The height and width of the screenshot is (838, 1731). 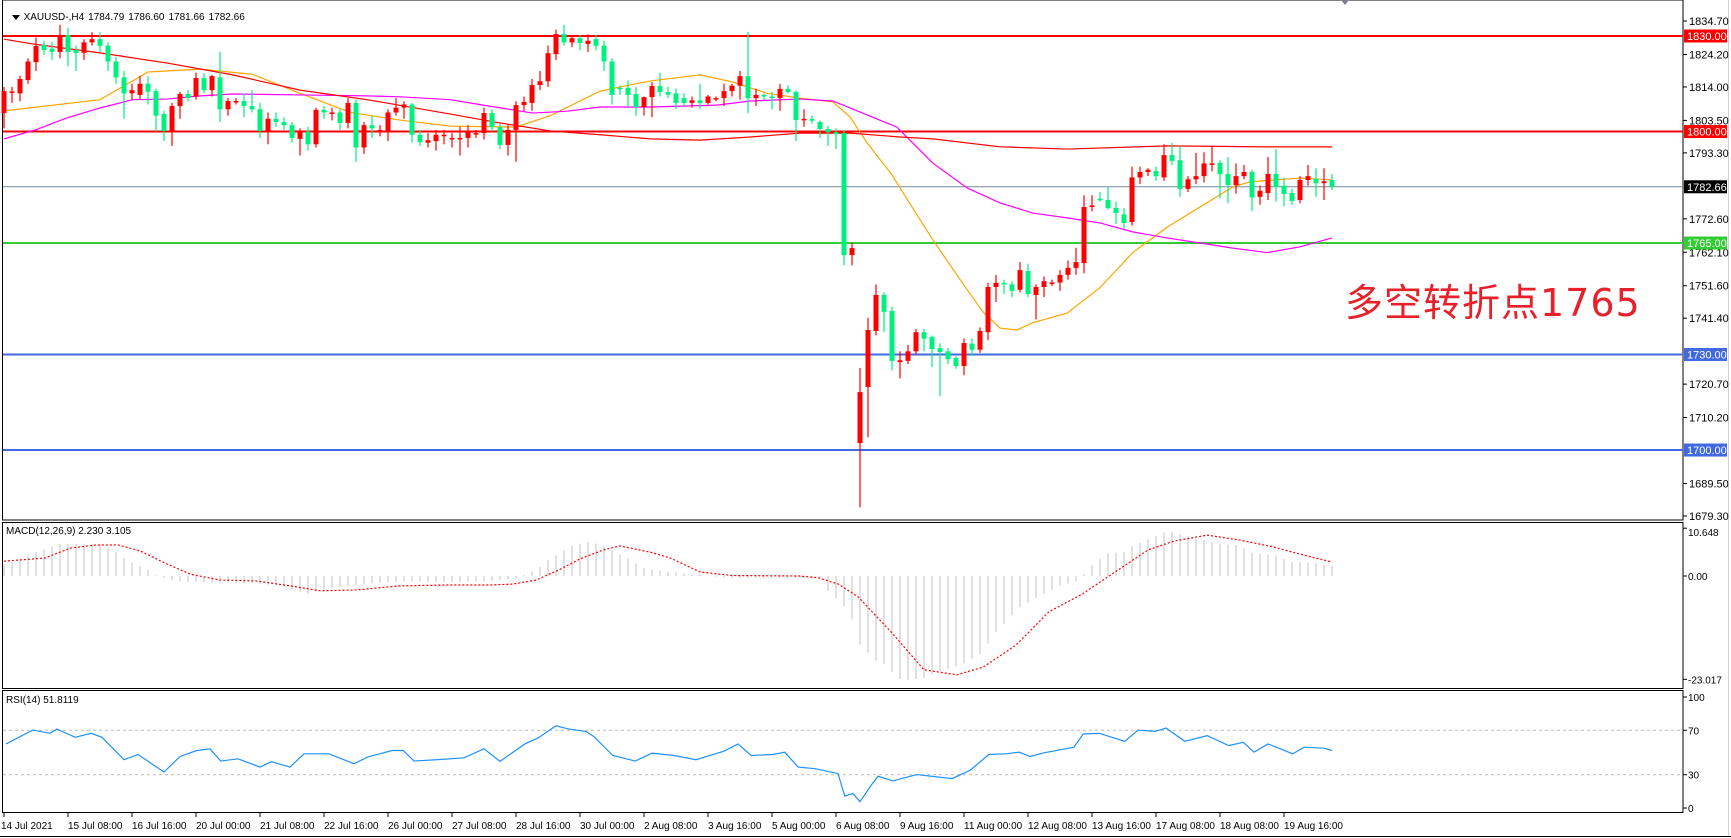 What do you see at coordinates (1705, 450) in the screenshot?
I see `hline-label-box` at bounding box center [1705, 450].